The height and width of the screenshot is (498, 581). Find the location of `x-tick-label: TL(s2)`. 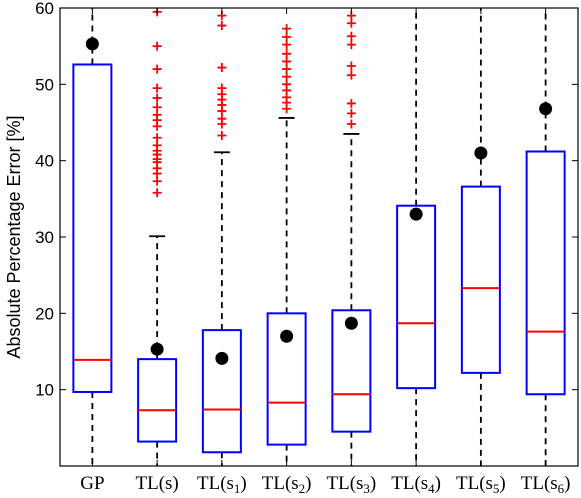

x-tick-label: TL(s2) is located at coordinates (287, 484).